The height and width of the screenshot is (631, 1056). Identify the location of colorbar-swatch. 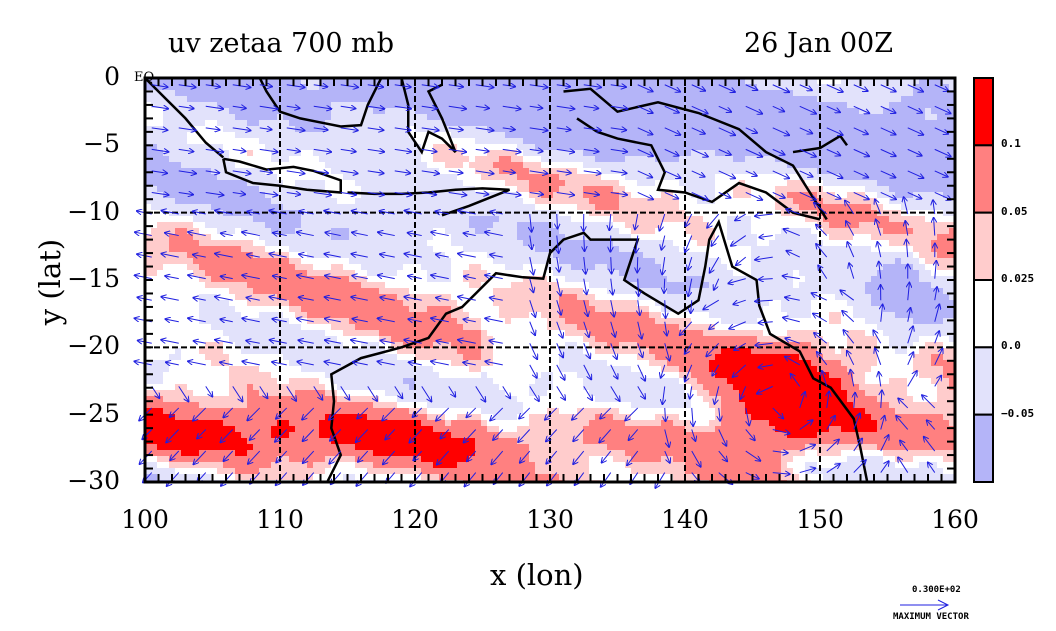
(983, 112).